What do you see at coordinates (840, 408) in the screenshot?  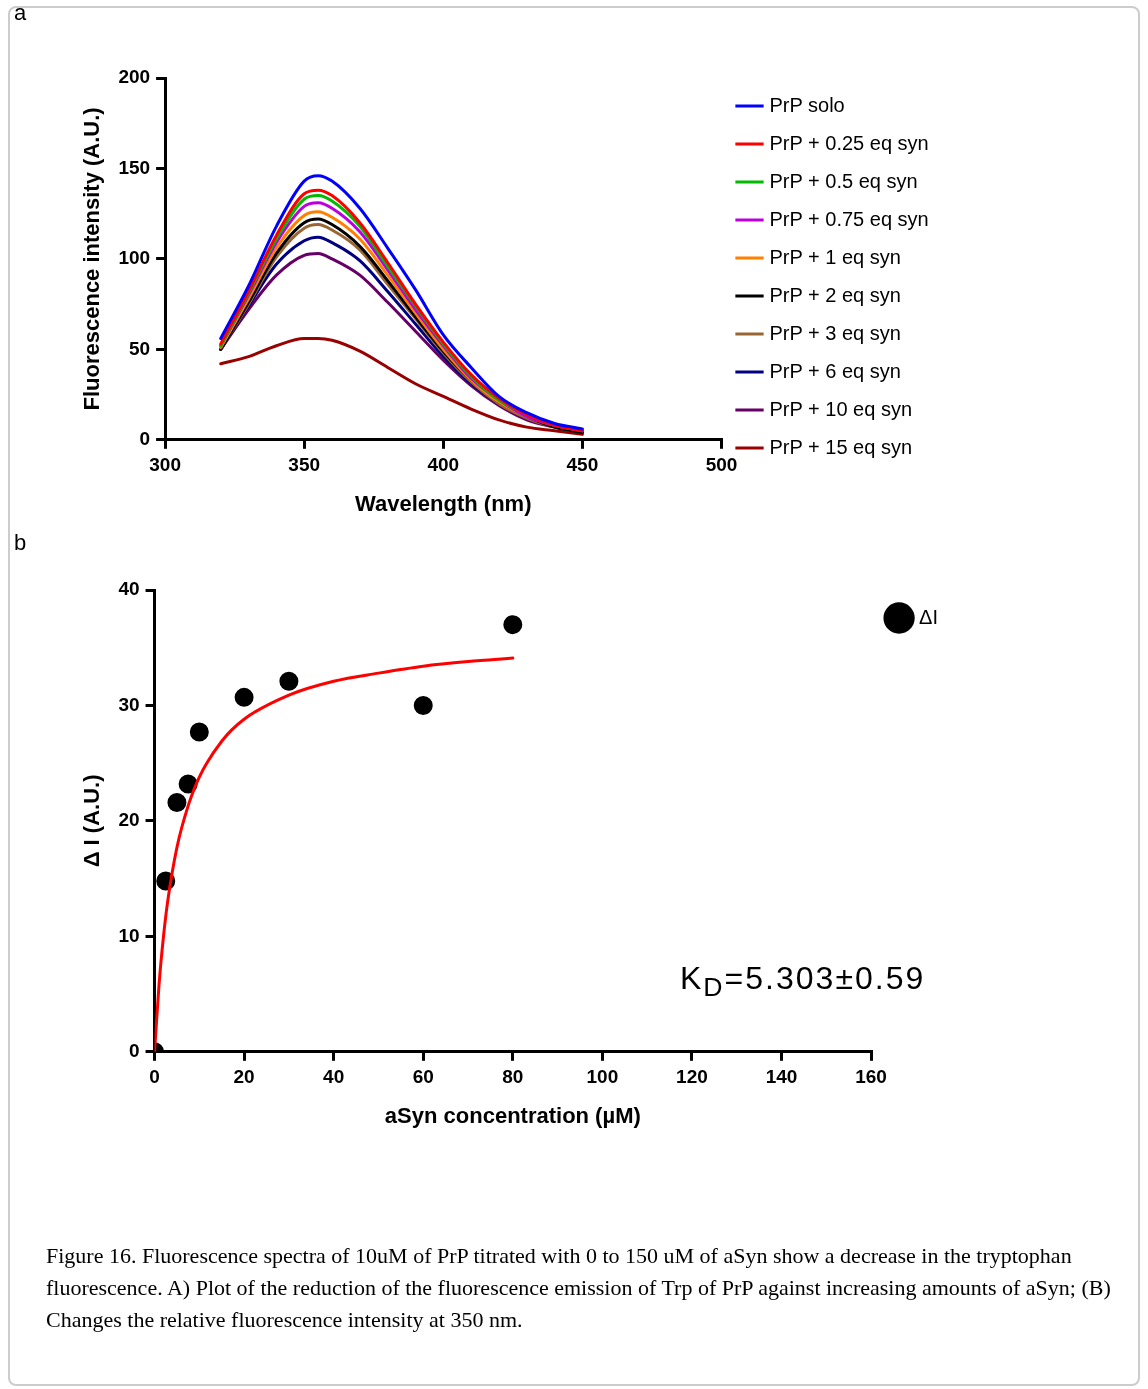 I see `legend-label: PrP + 10 eq syn` at bounding box center [840, 408].